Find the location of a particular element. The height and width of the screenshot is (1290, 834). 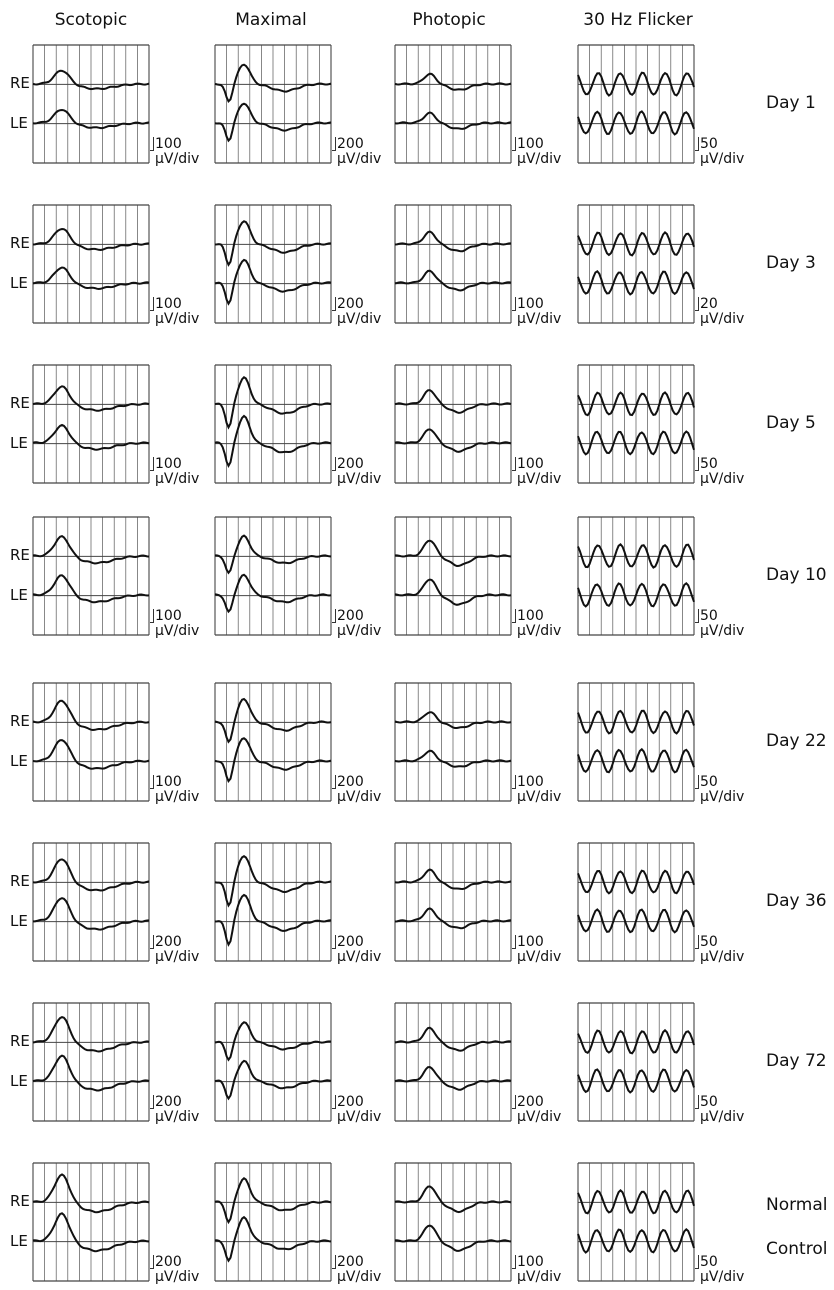

row-label: Day 36 is located at coordinates (796, 901).